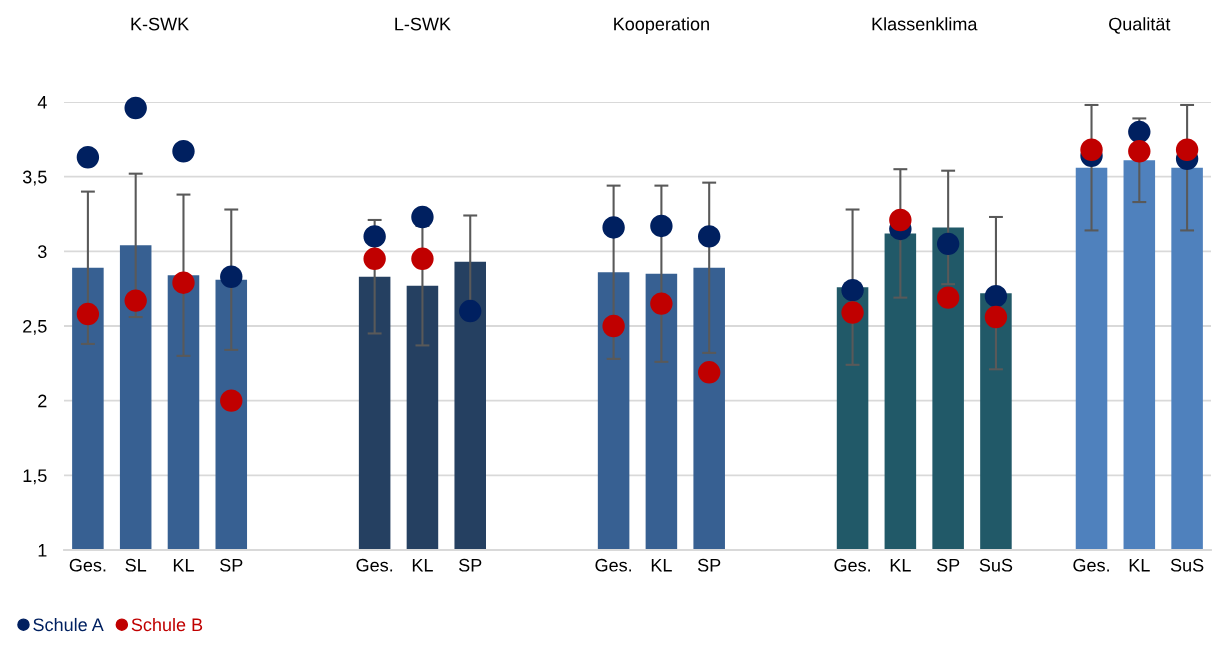  What do you see at coordinates (68, 624) in the screenshot?
I see `legend-label: Schule A` at bounding box center [68, 624].